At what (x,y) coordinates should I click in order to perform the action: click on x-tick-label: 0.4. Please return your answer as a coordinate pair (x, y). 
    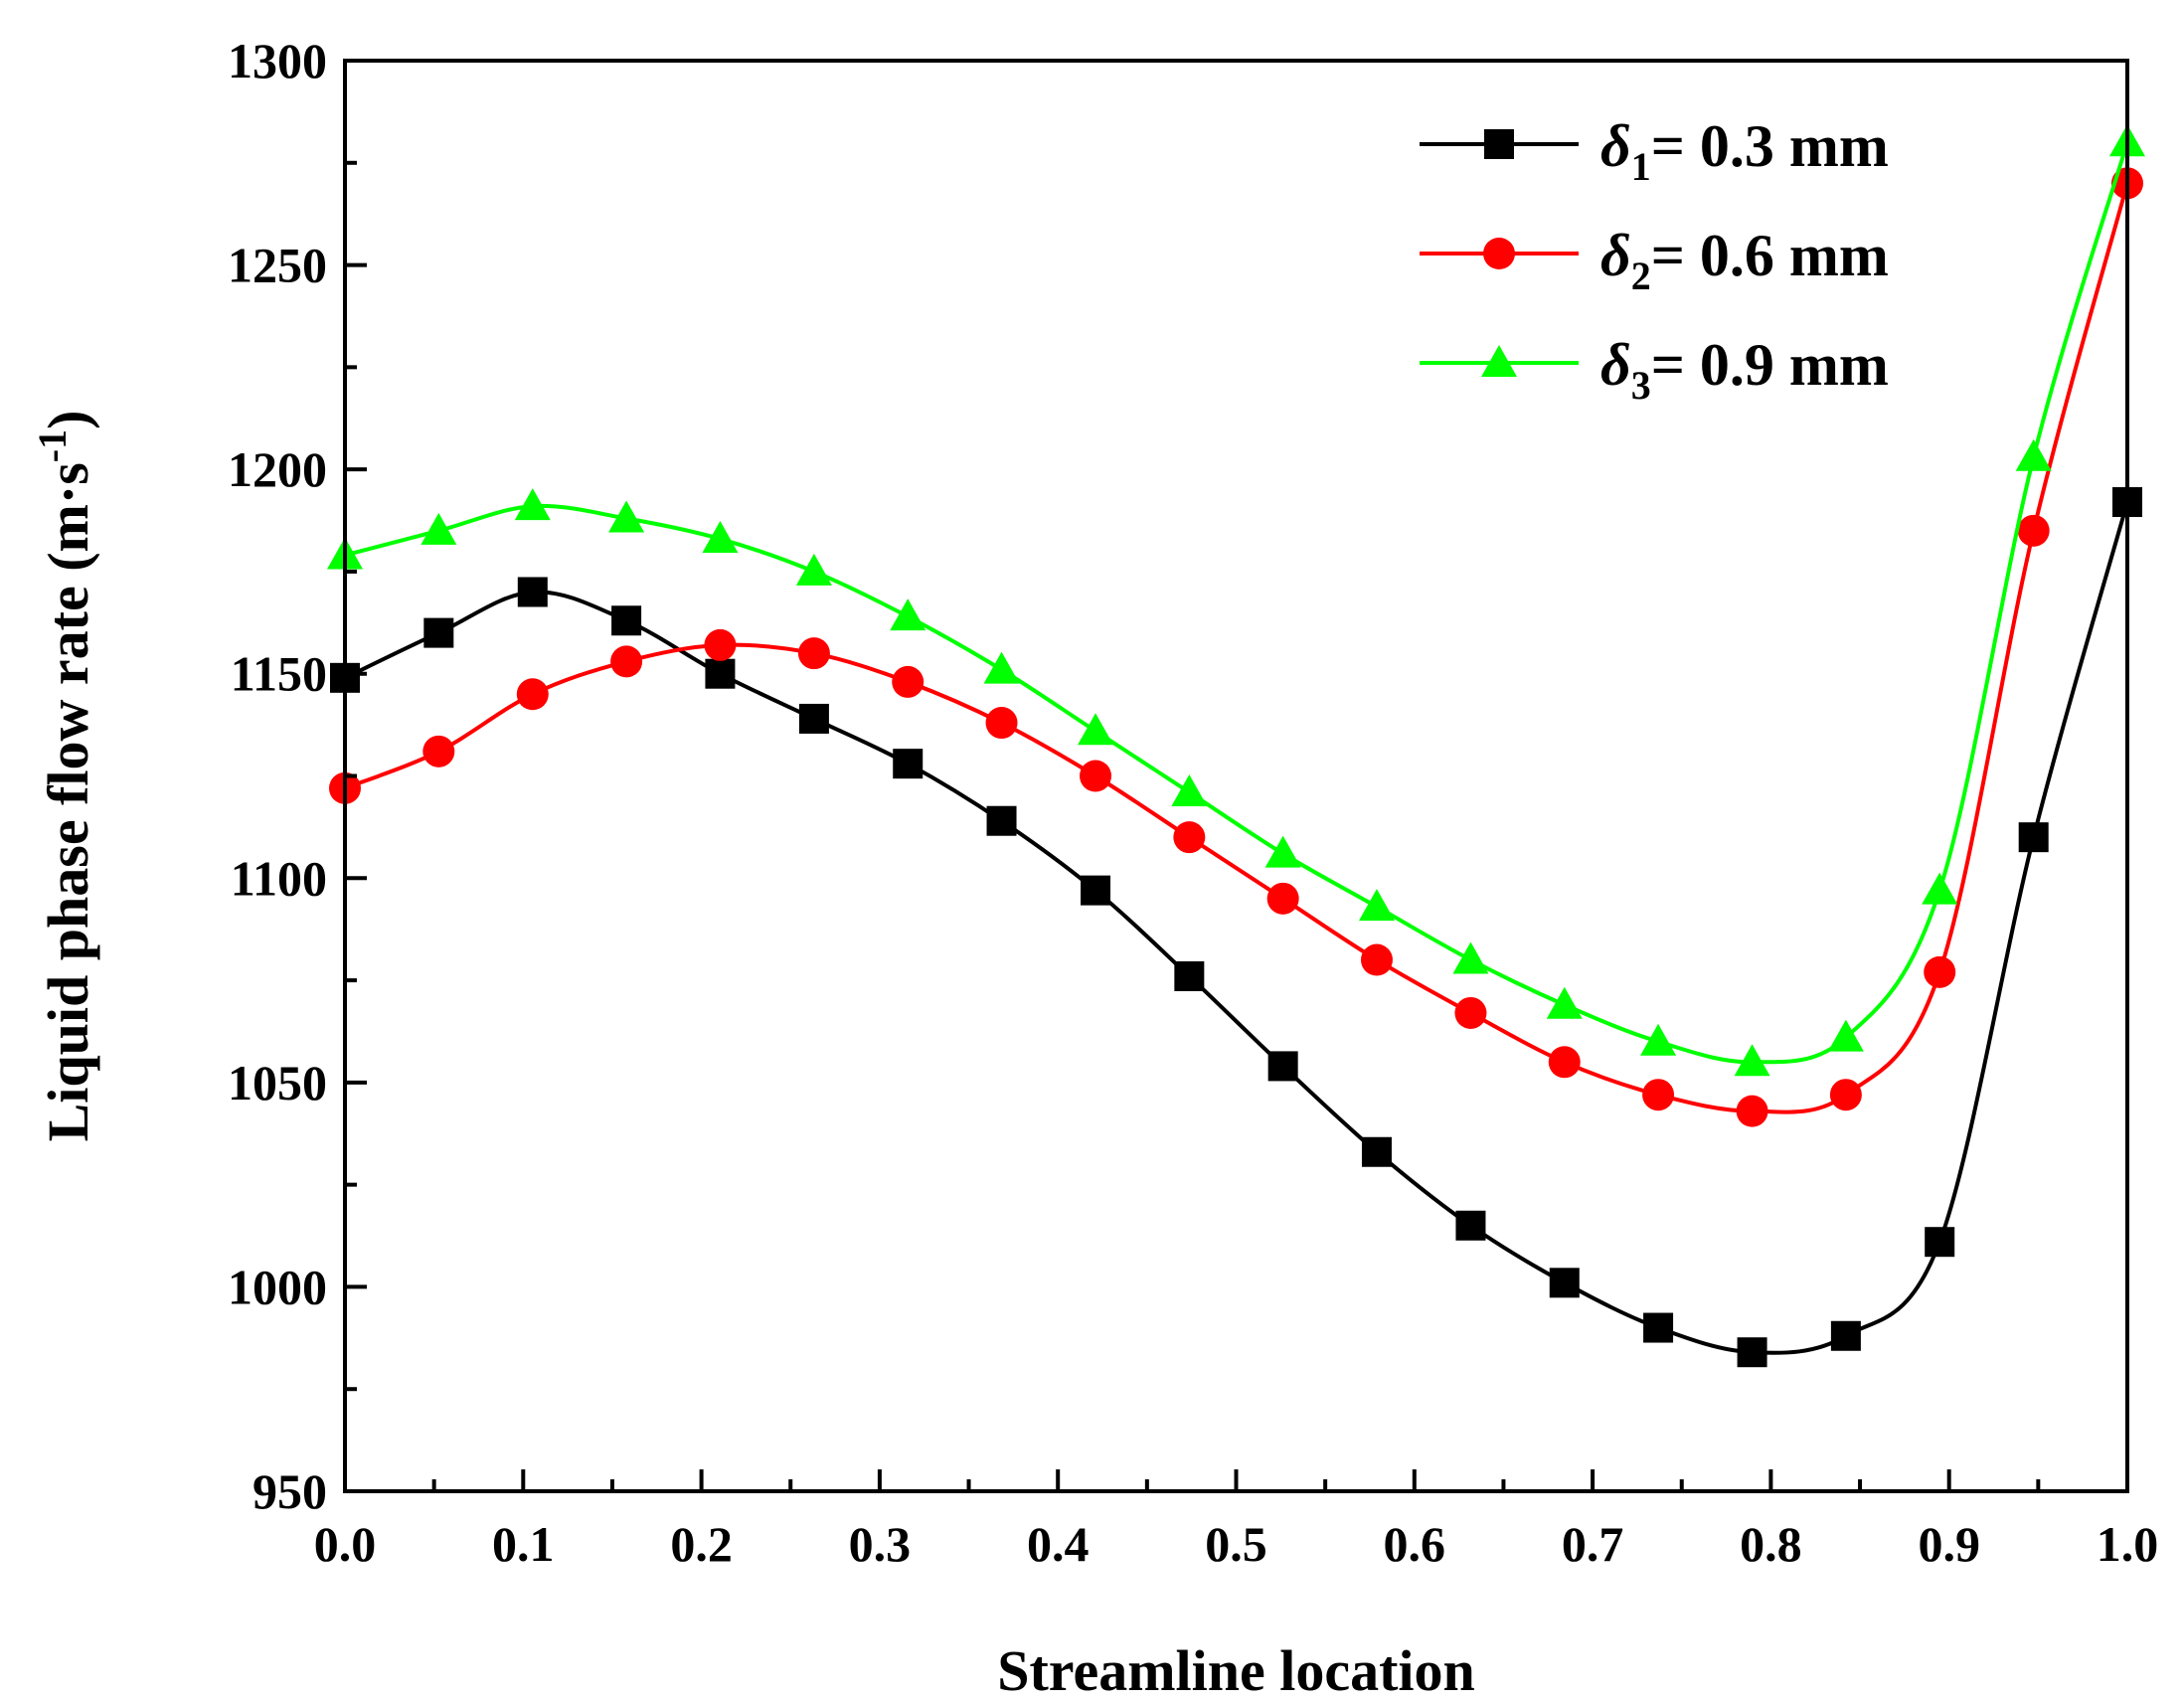
    Looking at the image, I should click on (1058, 1544).